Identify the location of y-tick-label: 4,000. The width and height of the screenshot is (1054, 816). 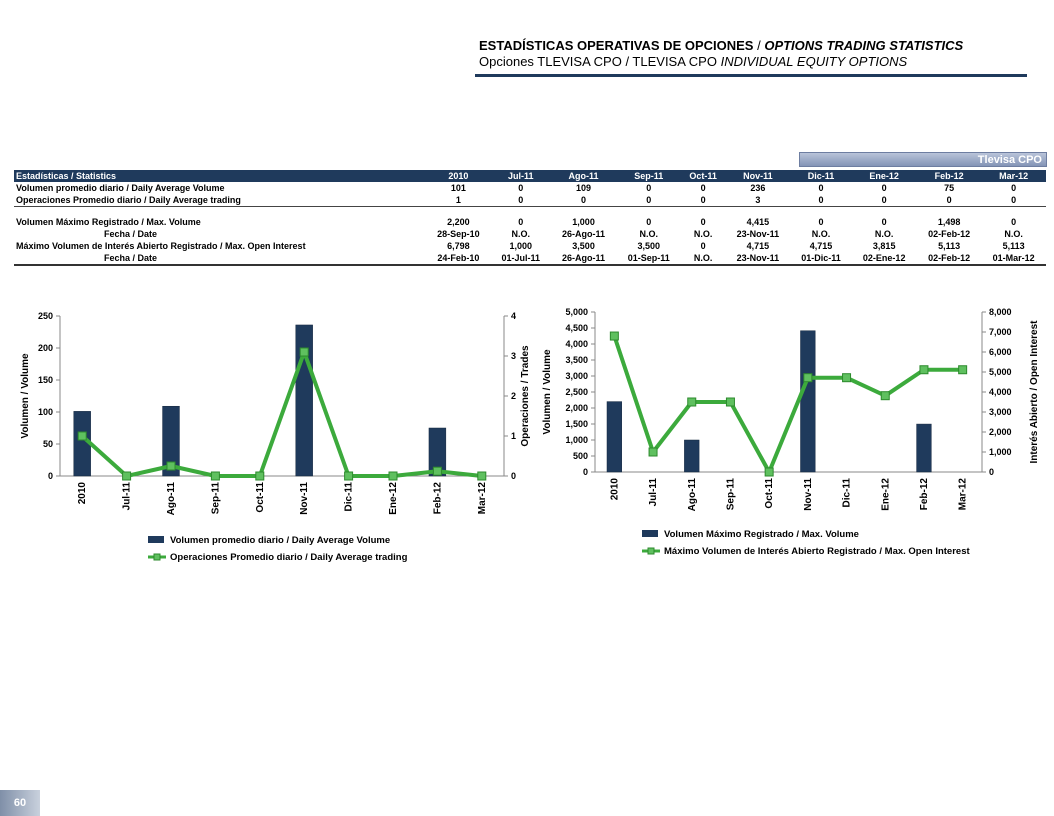
(576, 344).